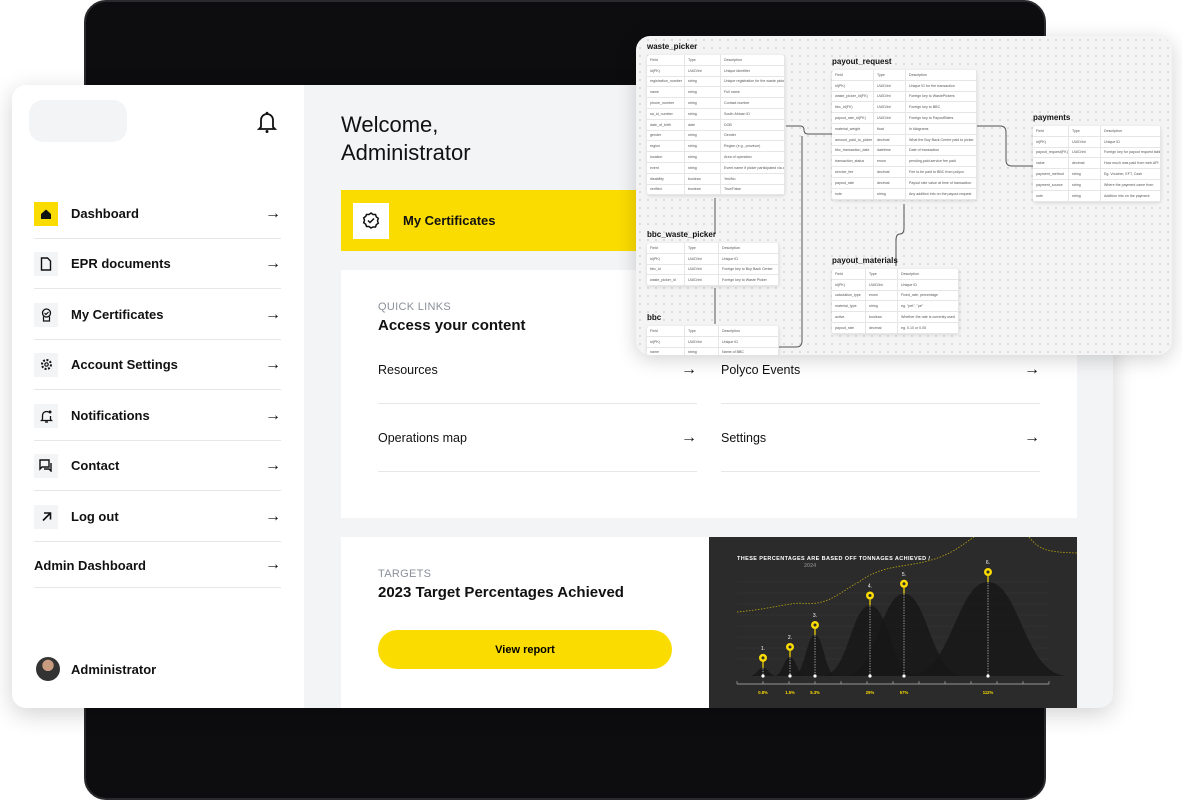 The image size is (1182, 800). Describe the element at coordinates (371, 220) in the screenshot. I see `certificate-icon` at that location.